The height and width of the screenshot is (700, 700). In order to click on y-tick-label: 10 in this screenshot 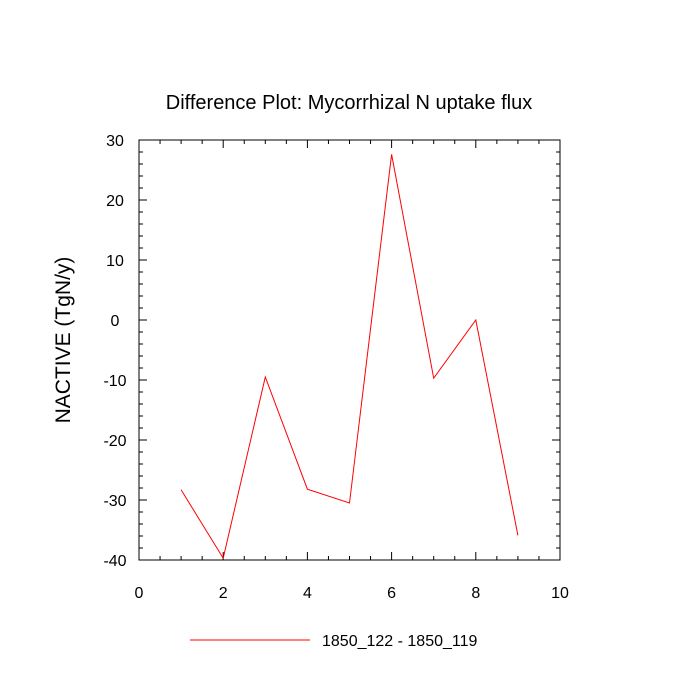, I will do `click(115, 261)`.